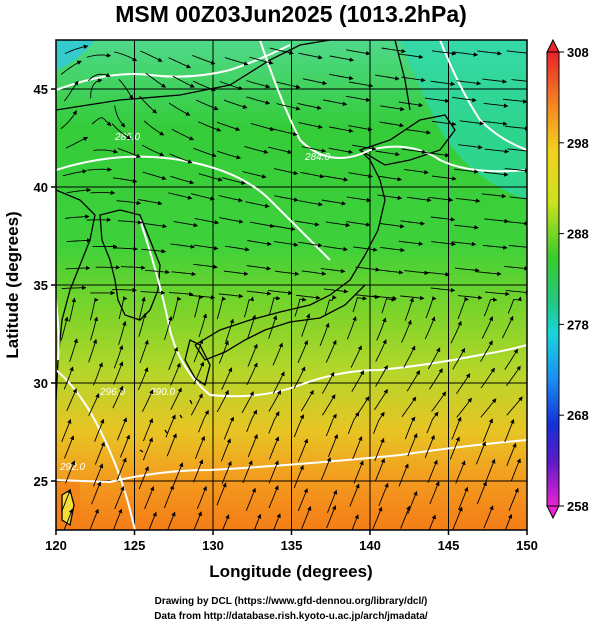 The height and width of the screenshot is (625, 599). What do you see at coordinates (12, 284) in the screenshot?
I see `y-axis-label: Latitude (degrees)` at bounding box center [12, 284].